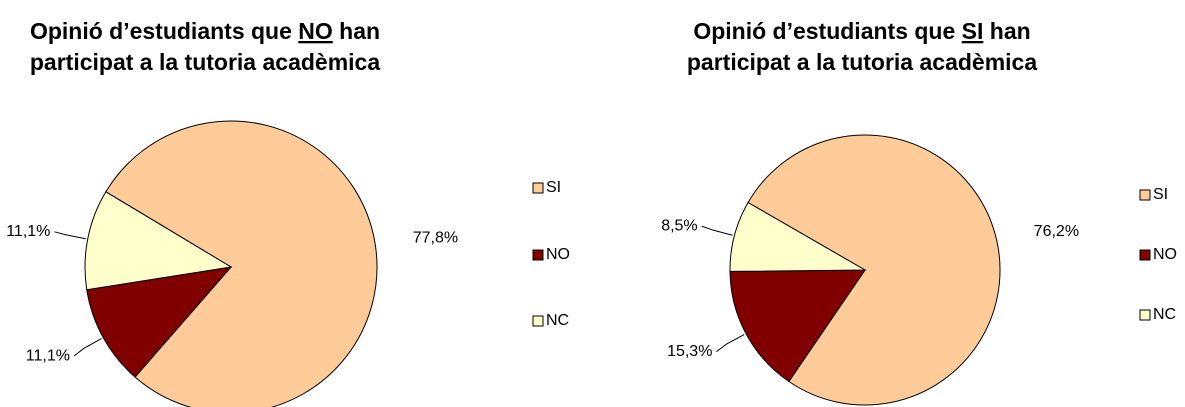 This screenshot has width=1185, height=407. Describe the element at coordinates (435, 238) in the screenshot. I see `data-label: 77,8%` at that location.